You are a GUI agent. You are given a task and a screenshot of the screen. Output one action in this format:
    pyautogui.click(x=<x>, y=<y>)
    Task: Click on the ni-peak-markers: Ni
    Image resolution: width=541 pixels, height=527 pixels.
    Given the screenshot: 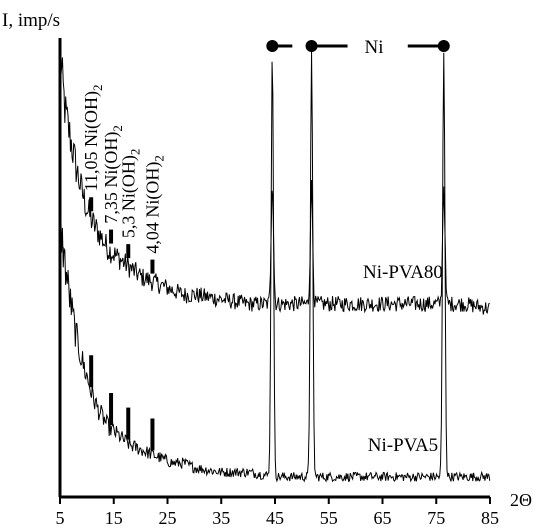 What is the action you would take?
    pyautogui.click(x=358, y=47)
    